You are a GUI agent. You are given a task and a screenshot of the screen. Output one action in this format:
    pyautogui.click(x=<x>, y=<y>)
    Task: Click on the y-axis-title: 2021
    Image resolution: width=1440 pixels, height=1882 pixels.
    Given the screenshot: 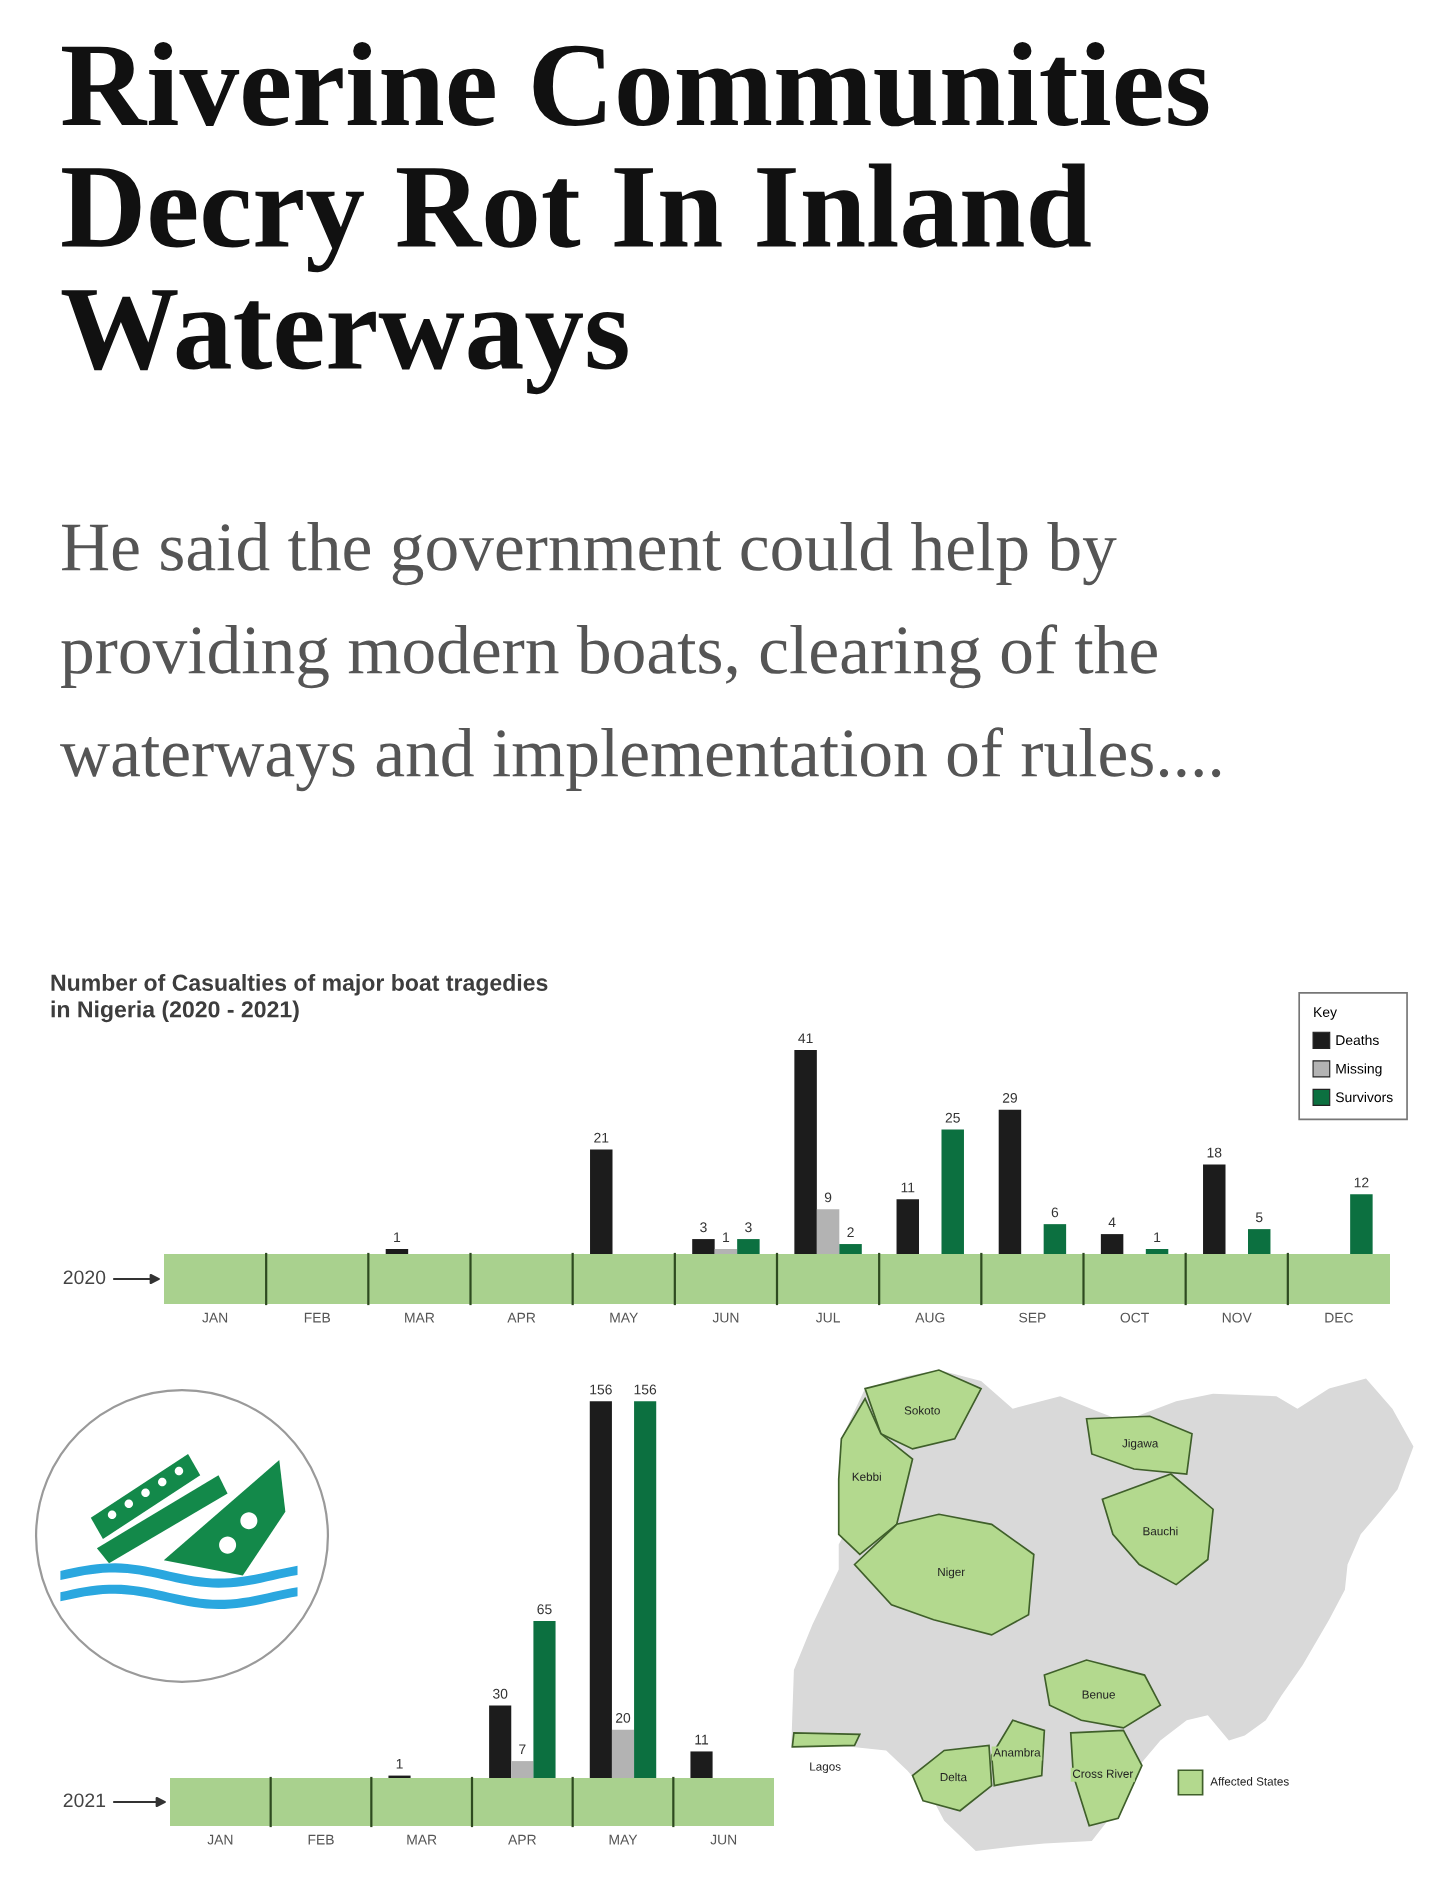 What is the action you would take?
    pyautogui.click(x=84, y=1800)
    